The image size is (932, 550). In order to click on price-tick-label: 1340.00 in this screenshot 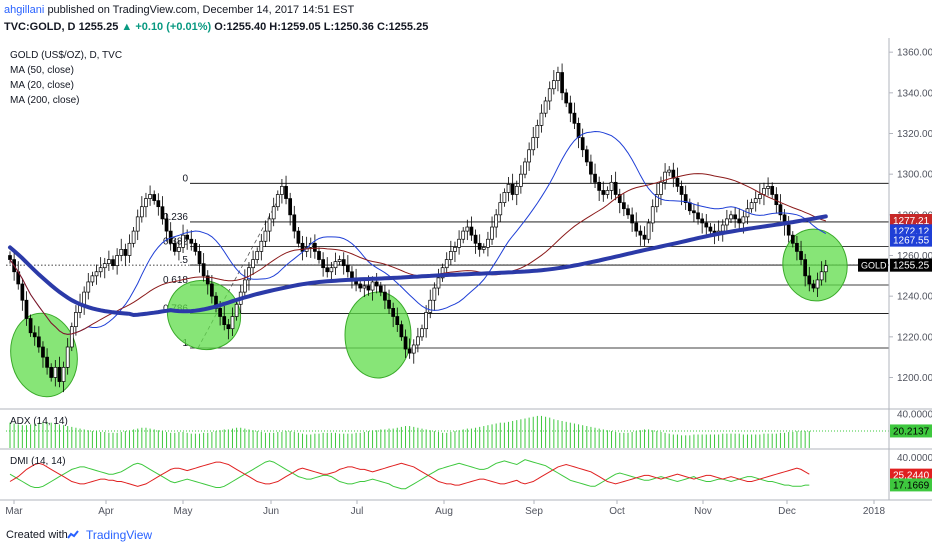, I will do `click(914, 93)`.